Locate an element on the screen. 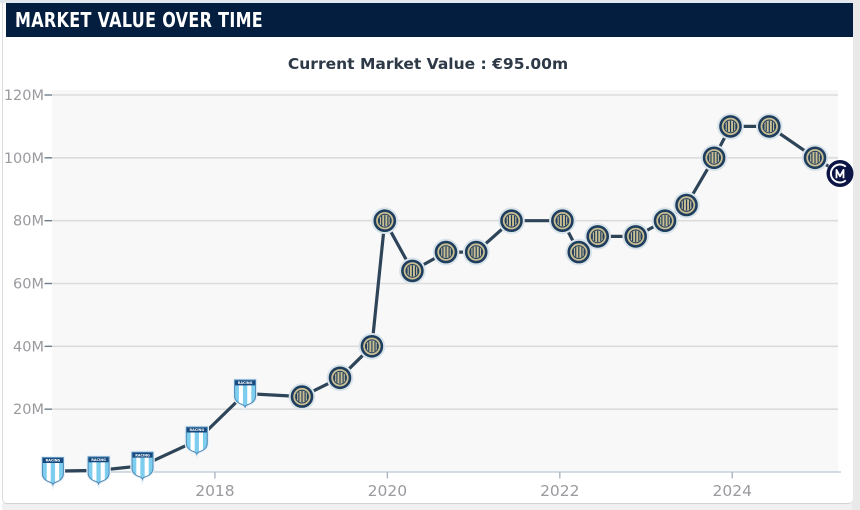  y-tick-label: 20M is located at coordinates (28, 410).